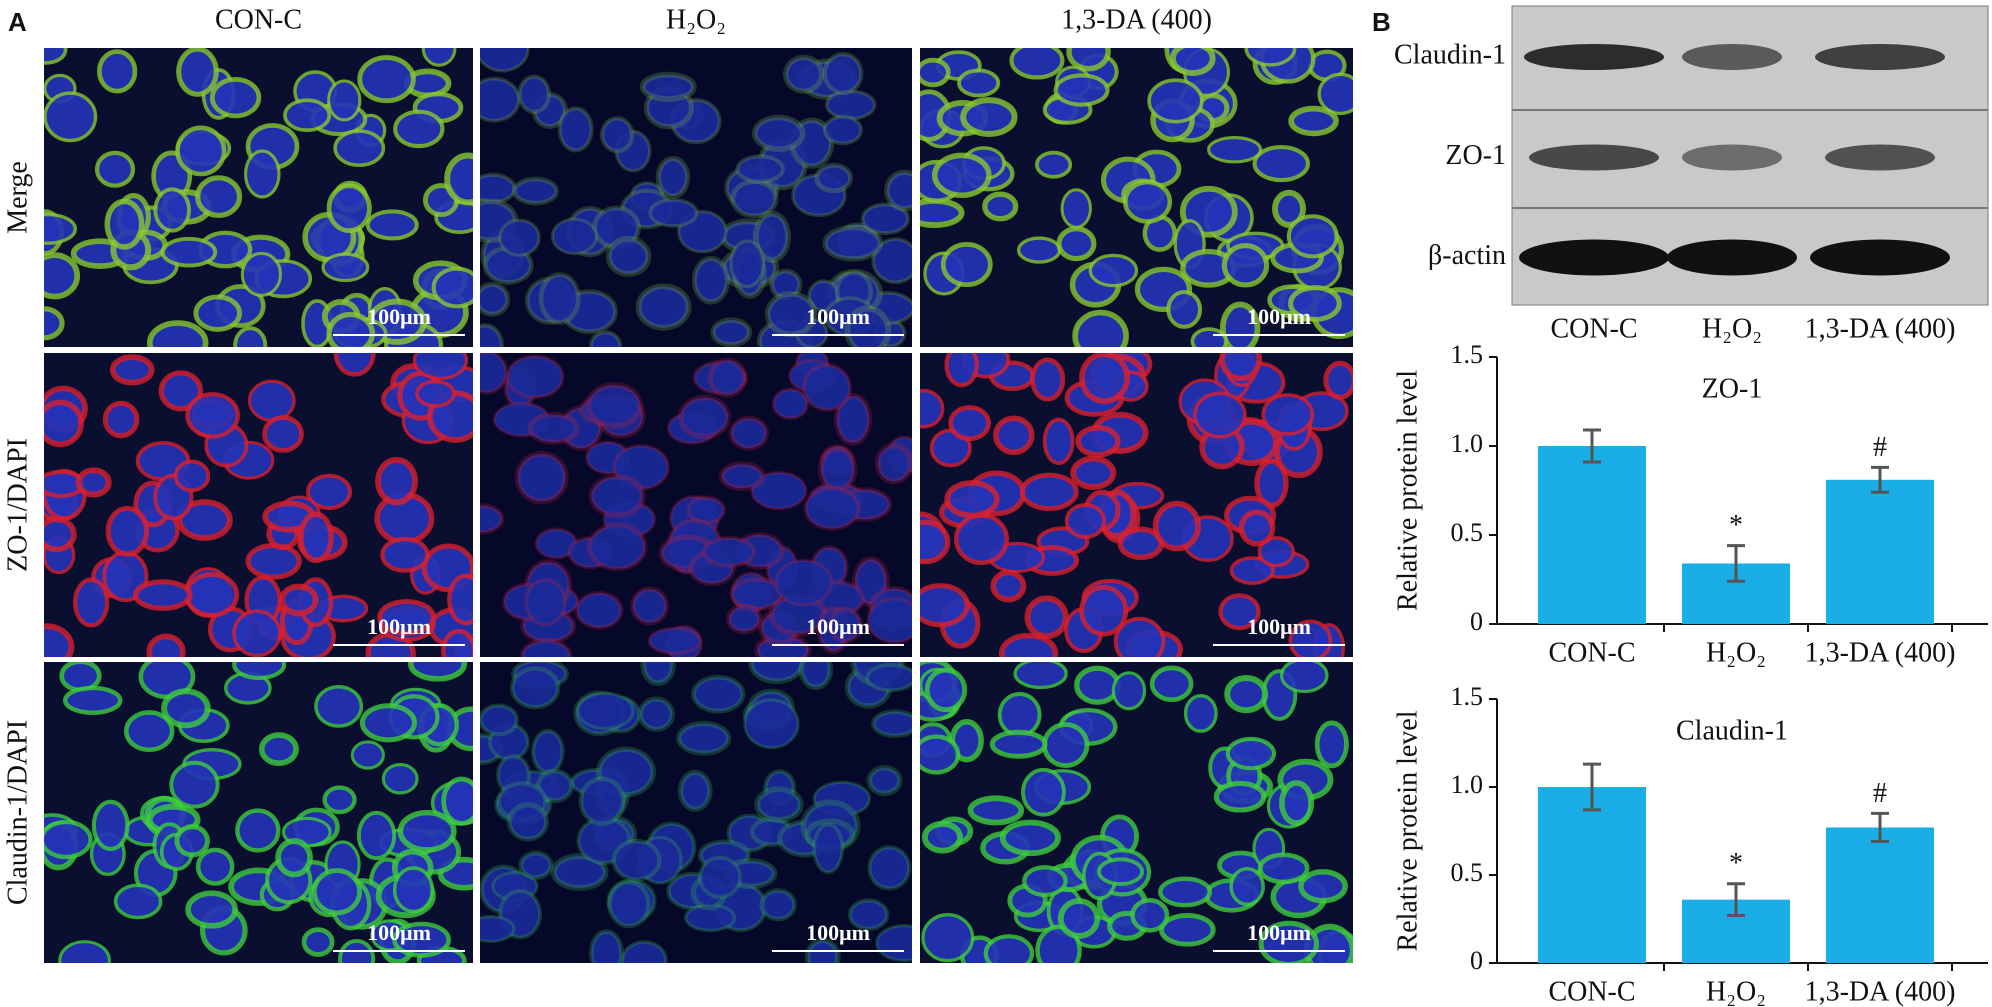 The height and width of the screenshot is (1007, 1992). I want to click on y-tick-label: 1.0, so click(1467, 784).